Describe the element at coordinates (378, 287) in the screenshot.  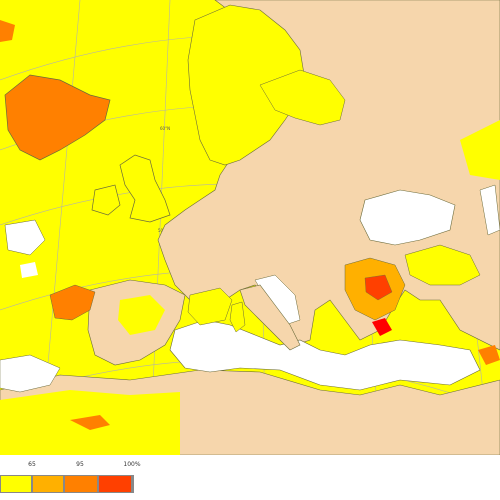
I see `greece-red-cell` at that location.